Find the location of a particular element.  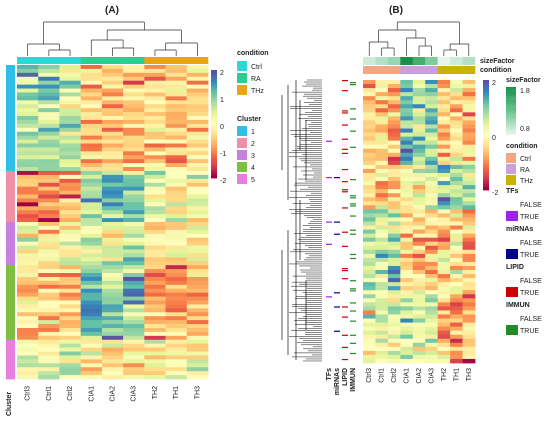

sizefactor-scale-step is located at coordinates (511, 104).